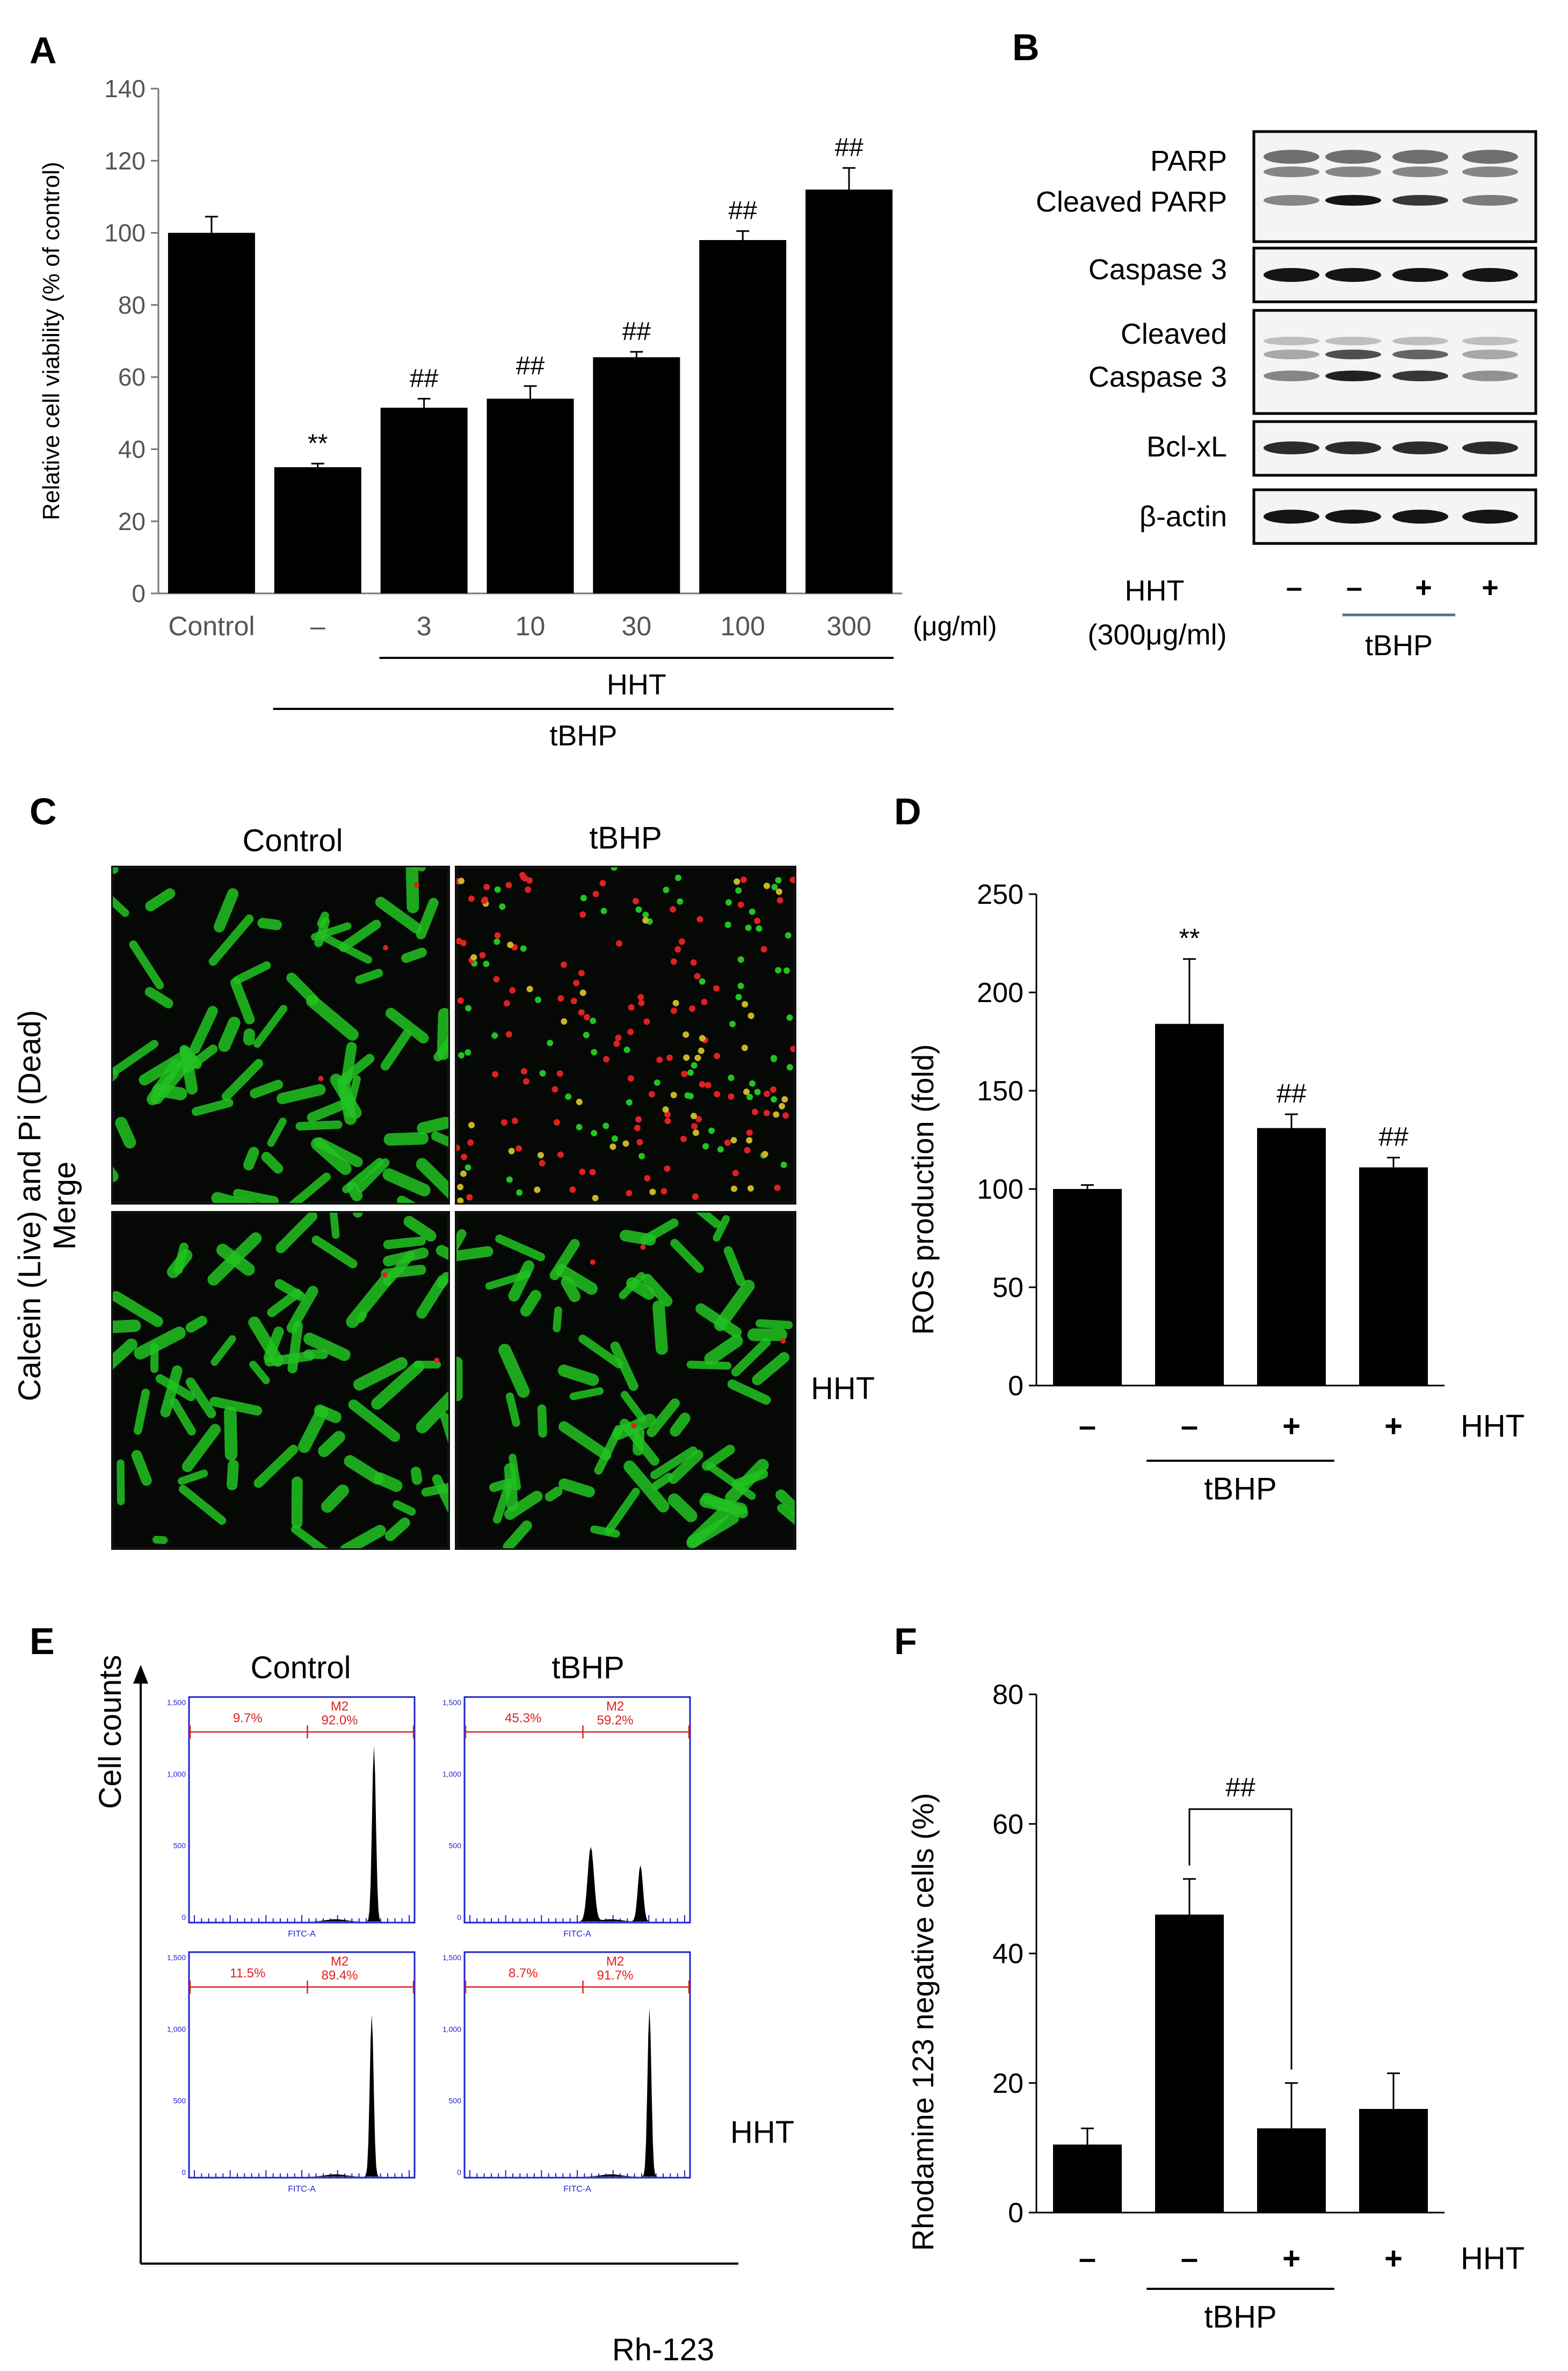 This screenshot has width=1568, height=2371. What do you see at coordinates (923, 2022) in the screenshot?
I see `chart-f-ylabel: Rhodamine 123 negative cells (%)` at bounding box center [923, 2022].